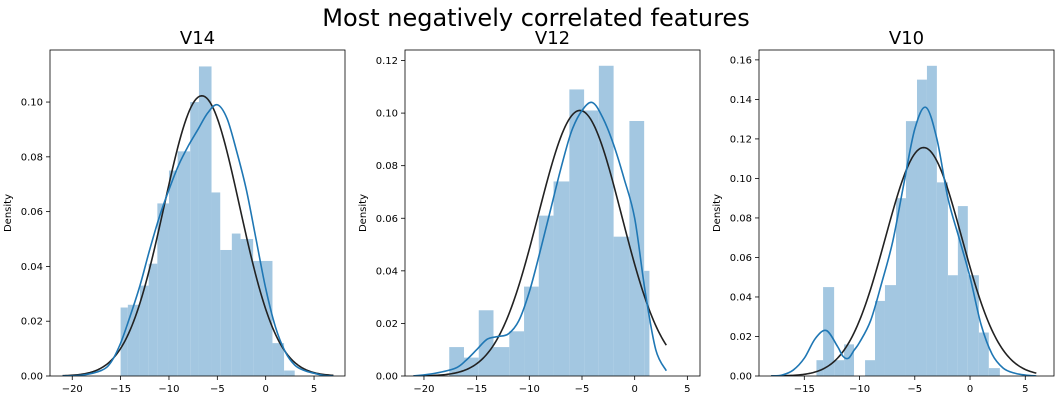 This screenshot has height=400, width=1061. I want to click on normal-fit-curve, so click(904, 261).